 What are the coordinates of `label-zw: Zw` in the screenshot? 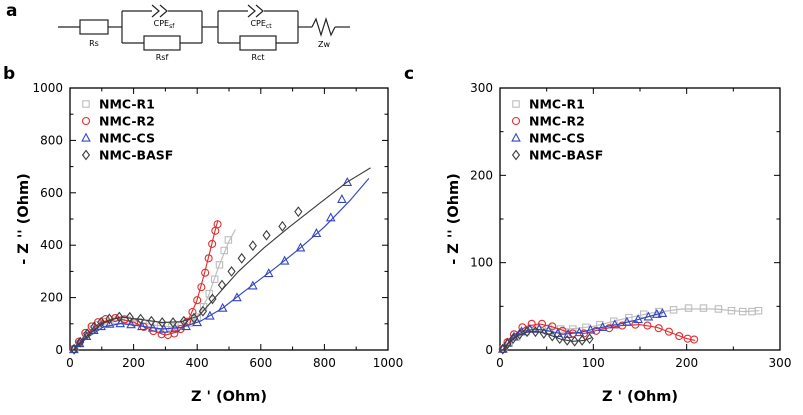 It's located at (324, 44).